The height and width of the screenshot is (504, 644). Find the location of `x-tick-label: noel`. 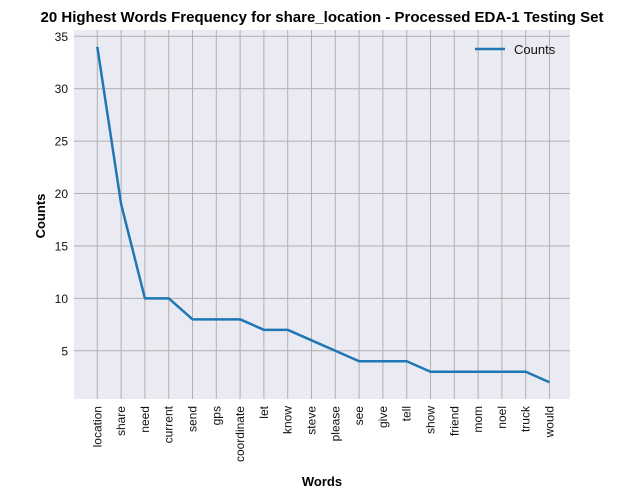

x-tick-label: noel is located at coordinates (502, 417).